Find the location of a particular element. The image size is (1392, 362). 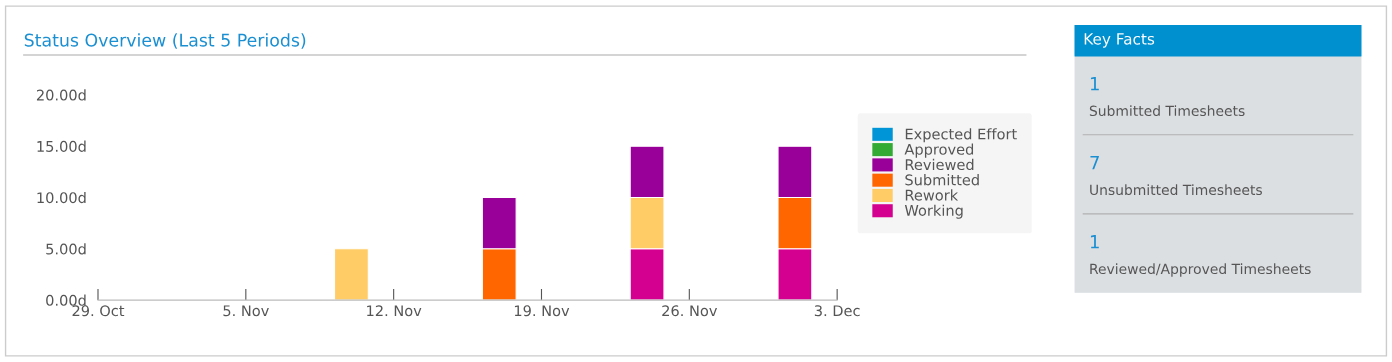

data-label: 7 is located at coordinates (1094, 163).